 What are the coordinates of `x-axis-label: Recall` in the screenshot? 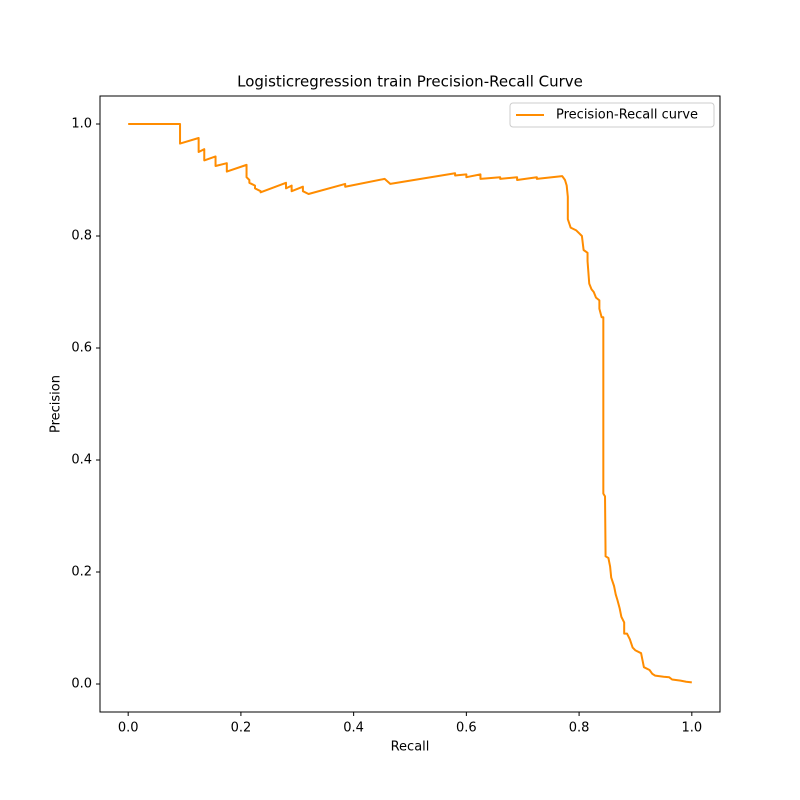 It's located at (410, 747).